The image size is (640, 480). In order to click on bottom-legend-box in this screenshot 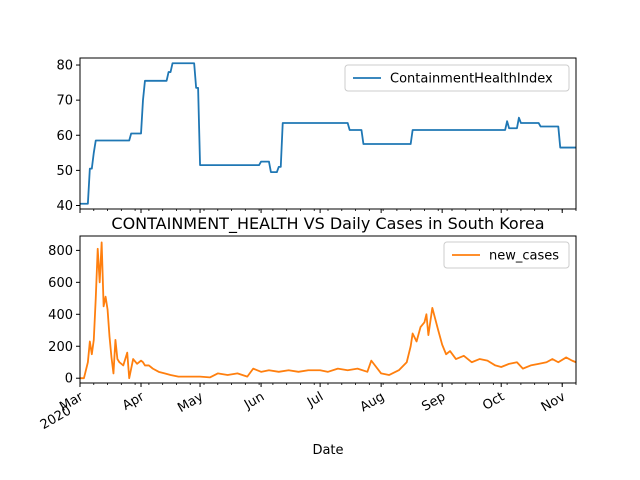, I will do `click(506, 255)`.